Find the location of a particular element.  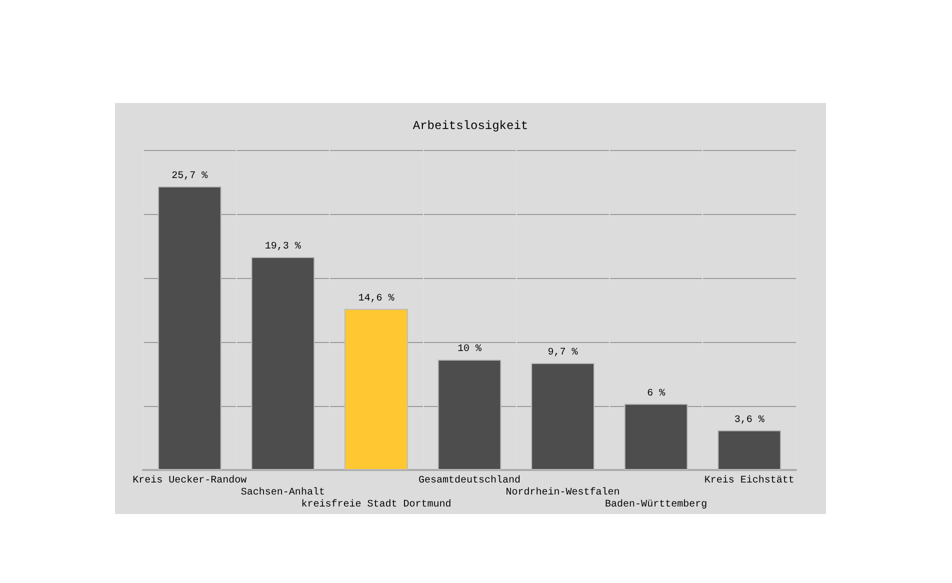

x-tick-label: Baden-Württemberg is located at coordinates (656, 504).